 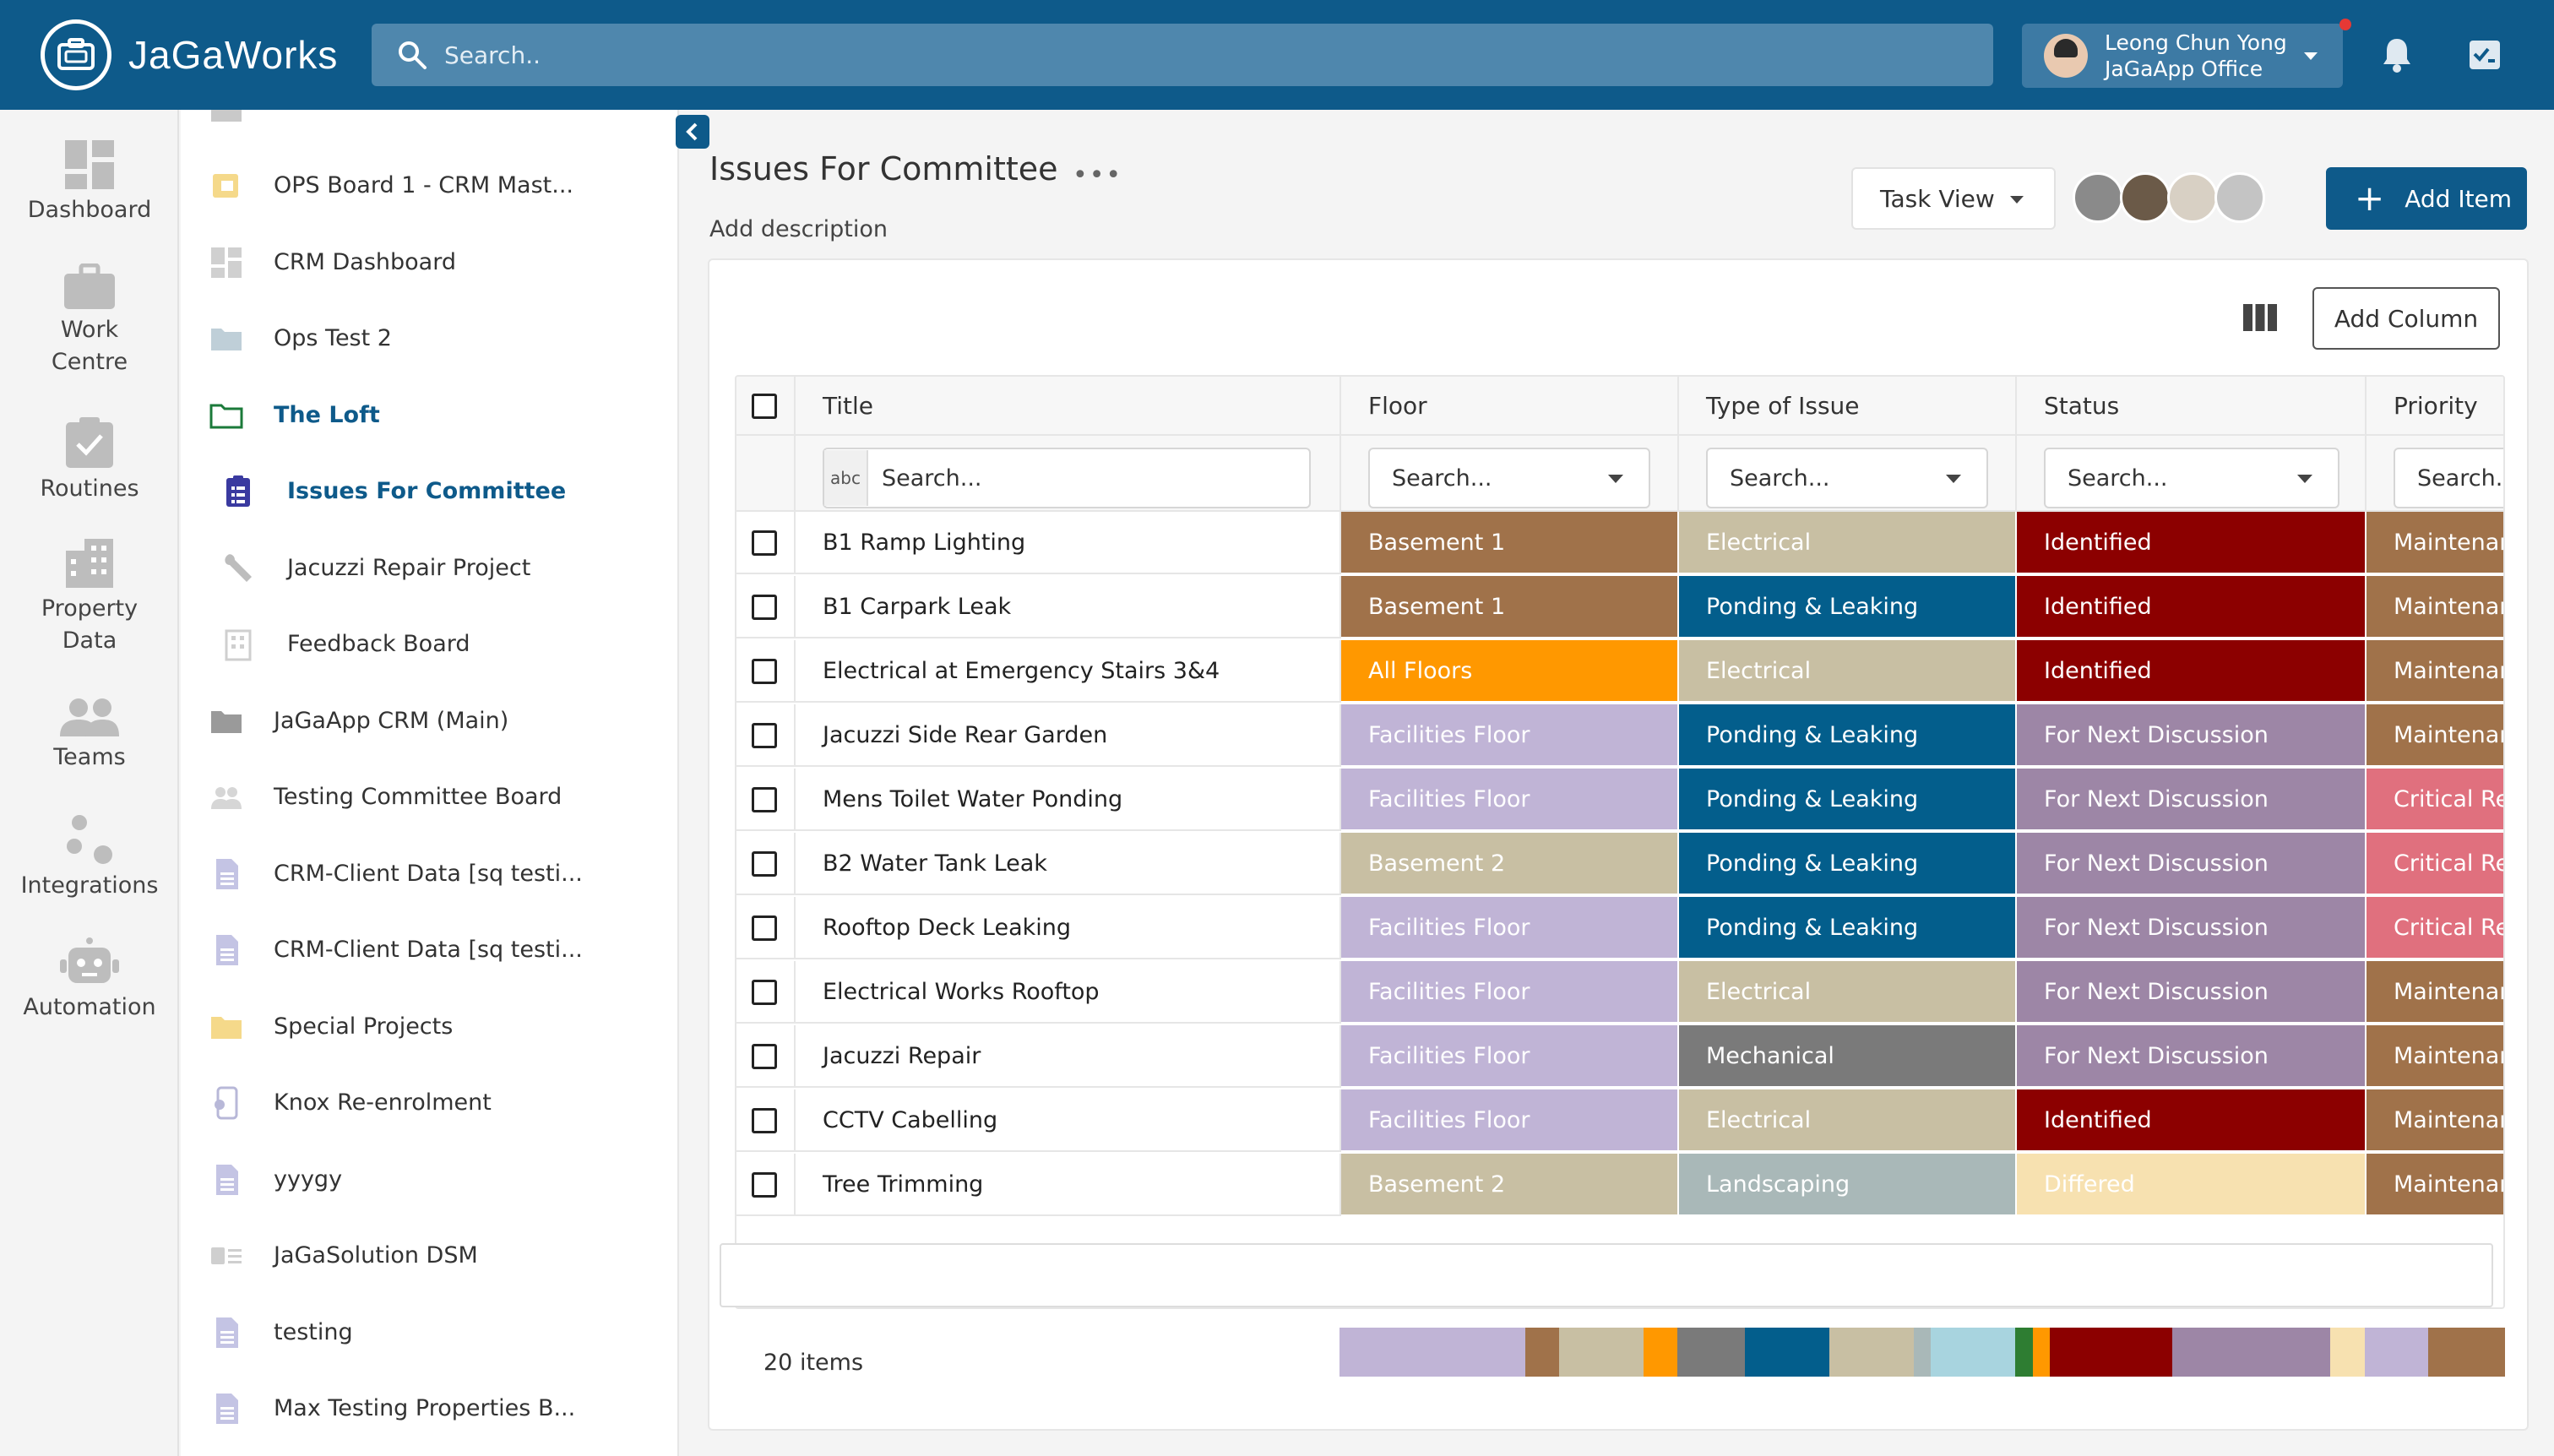 I want to click on add-item-button: + Add Item, so click(x=2426, y=198).